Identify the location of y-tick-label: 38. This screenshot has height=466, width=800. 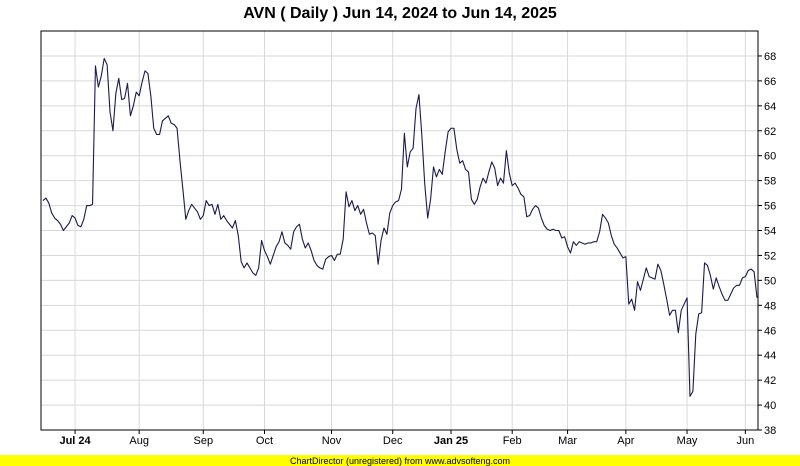
(770, 431).